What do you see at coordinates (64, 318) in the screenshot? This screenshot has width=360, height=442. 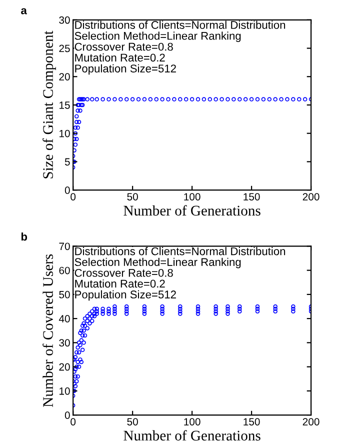 I see `y-tick-label: 40` at bounding box center [64, 318].